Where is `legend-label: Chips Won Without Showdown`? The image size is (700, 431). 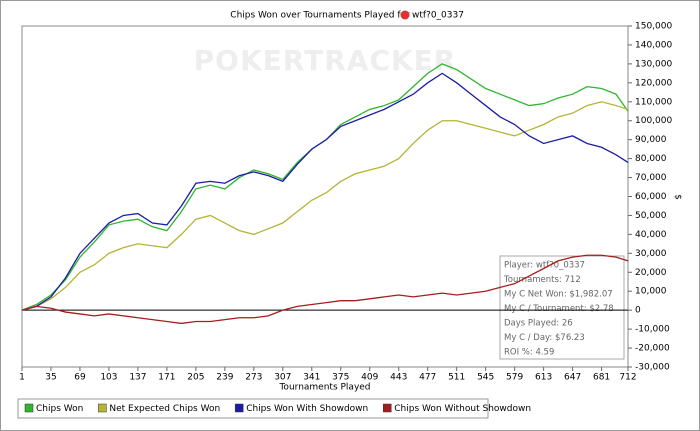
legend-label: Chips Won Without Showdown is located at coordinates (462, 409).